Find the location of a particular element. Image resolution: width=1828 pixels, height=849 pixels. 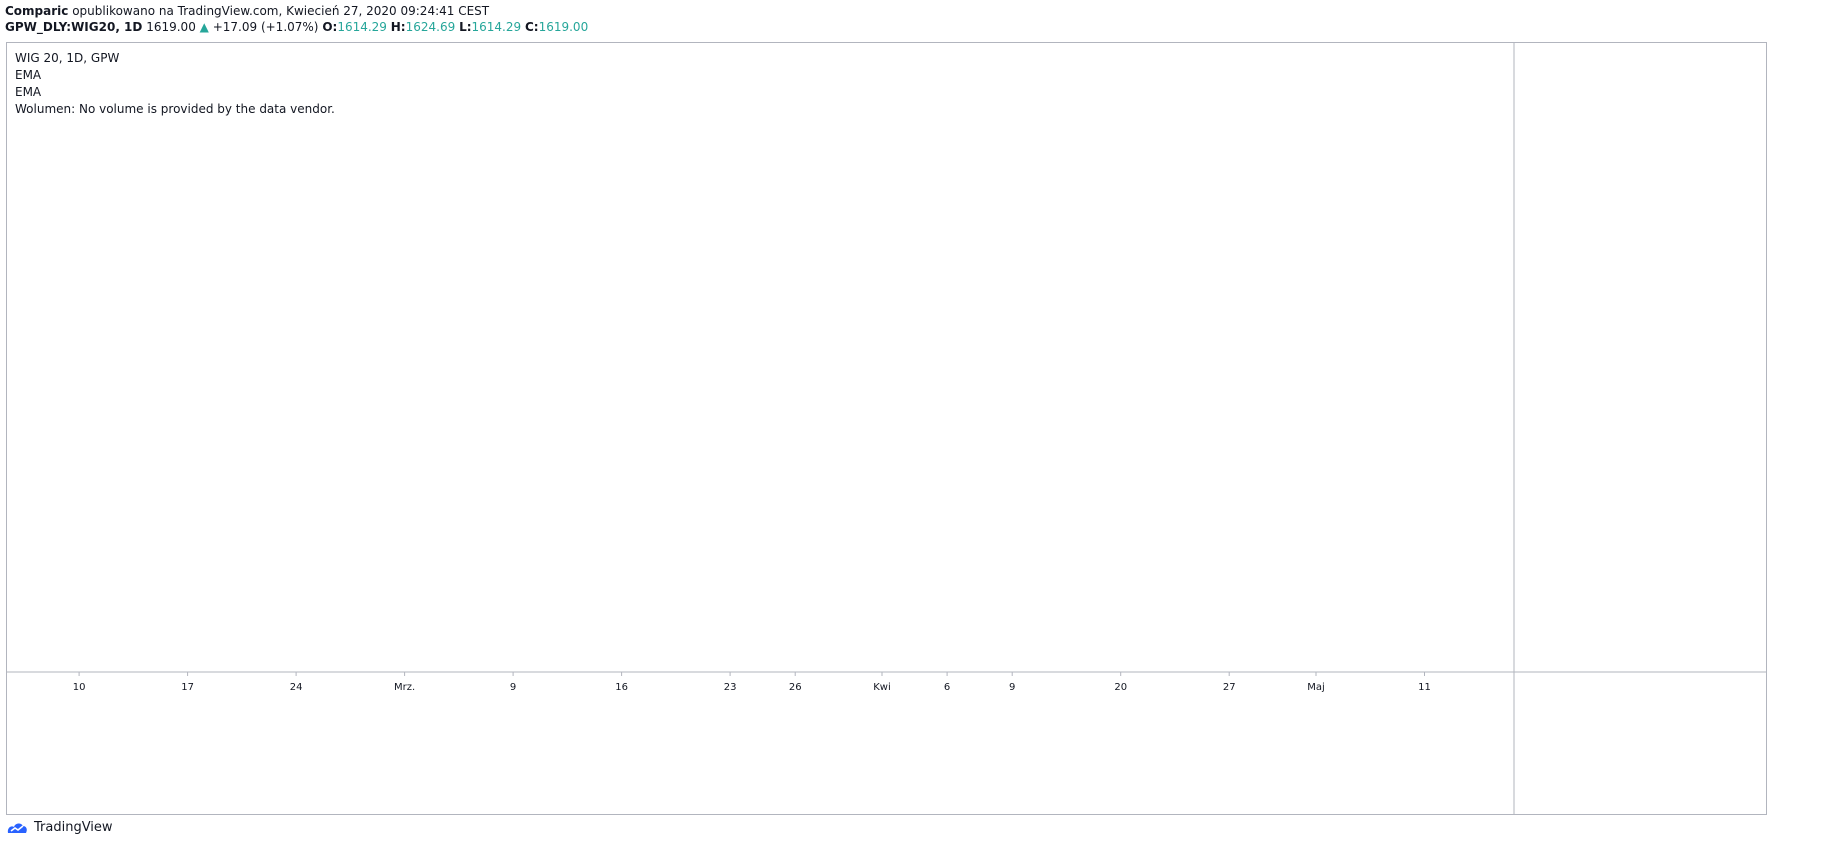

tradingview-brand: TradingView is located at coordinates (73, 827).